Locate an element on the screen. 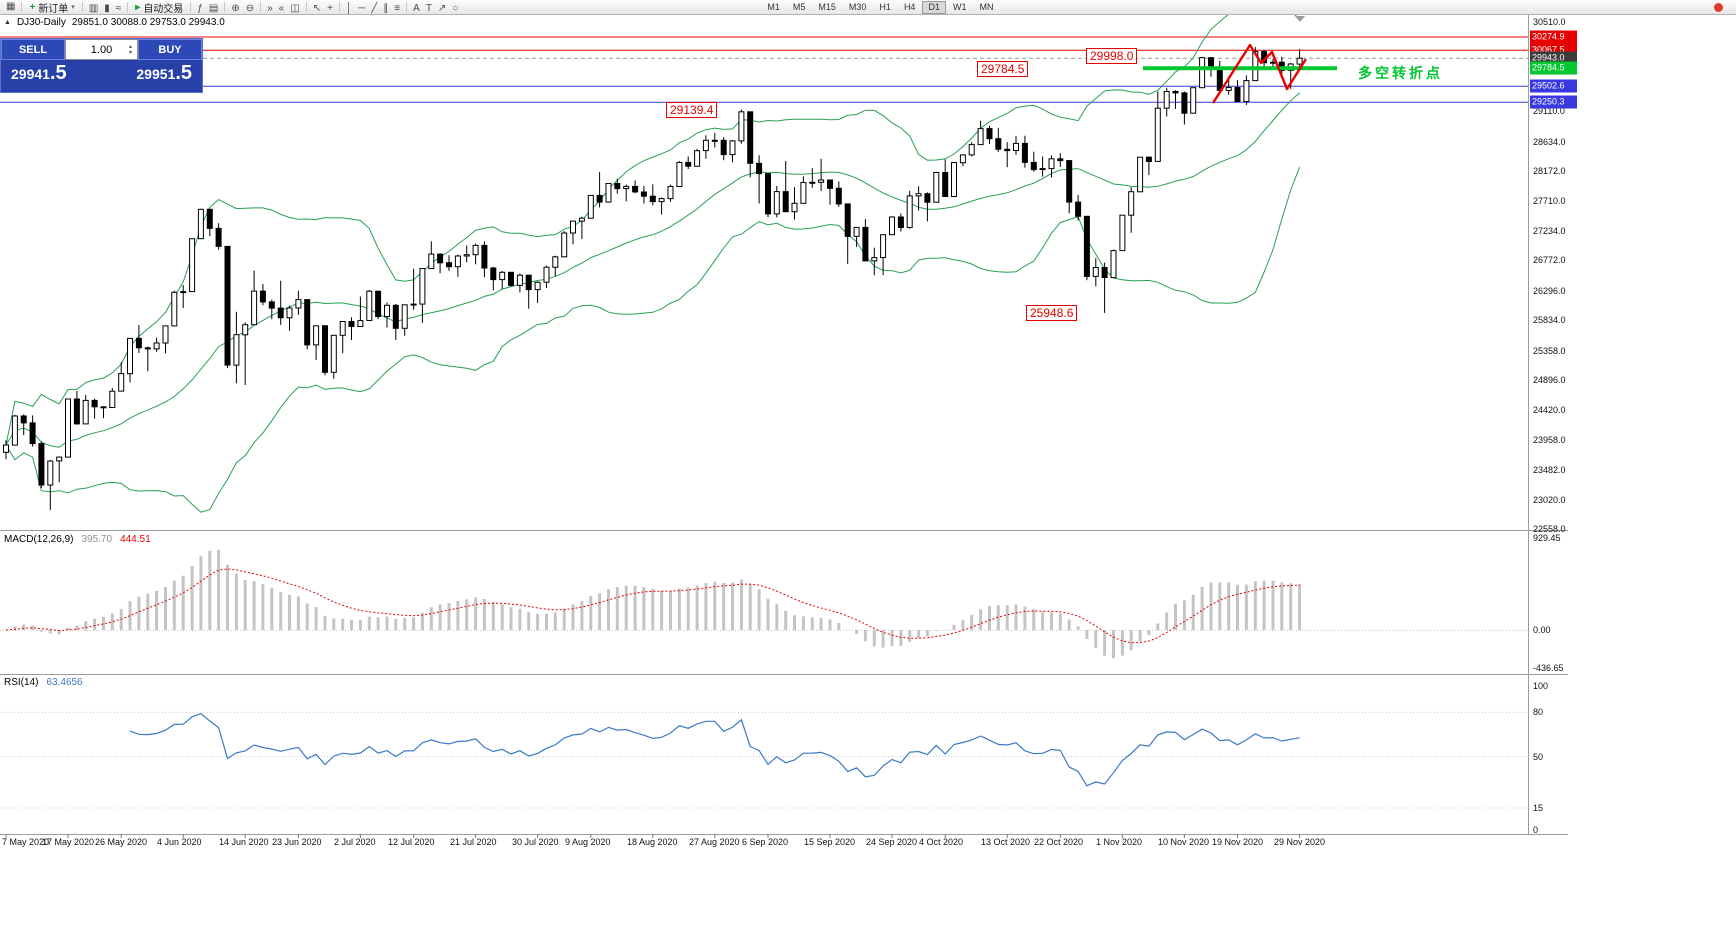 This screenshot has height=942, width=1736. window-icon: ▦ is located at coordinates (11, 6).